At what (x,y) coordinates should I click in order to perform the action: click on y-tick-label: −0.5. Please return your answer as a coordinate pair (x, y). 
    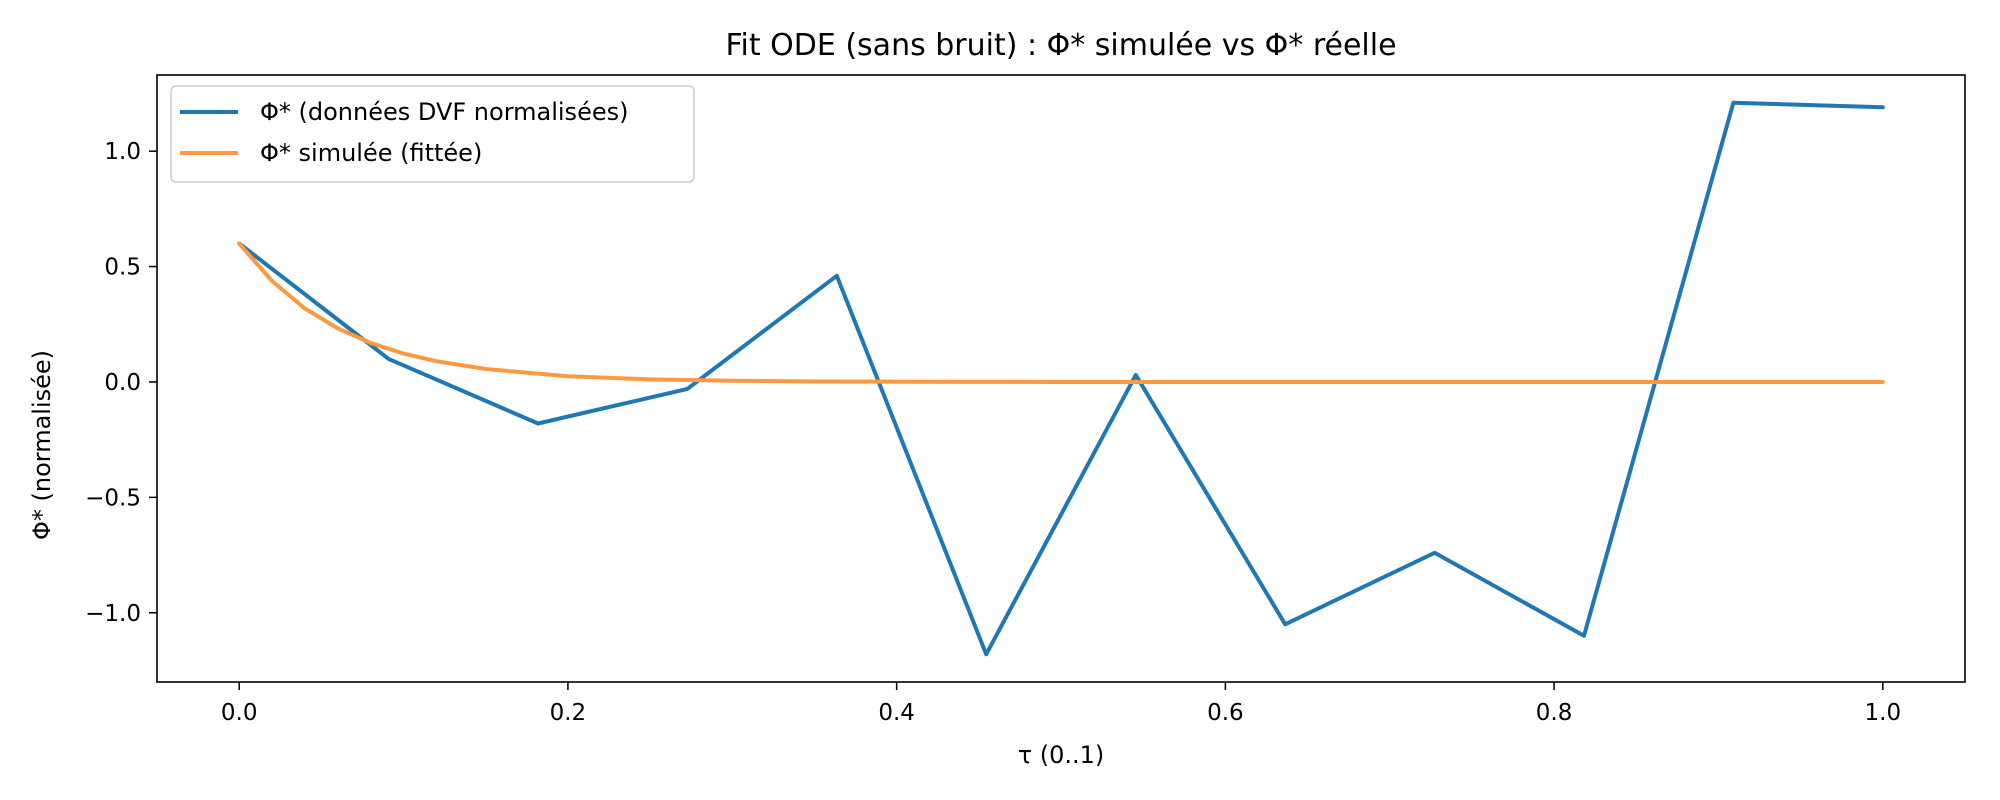
    Looking at the image, I should click on (113, 498).